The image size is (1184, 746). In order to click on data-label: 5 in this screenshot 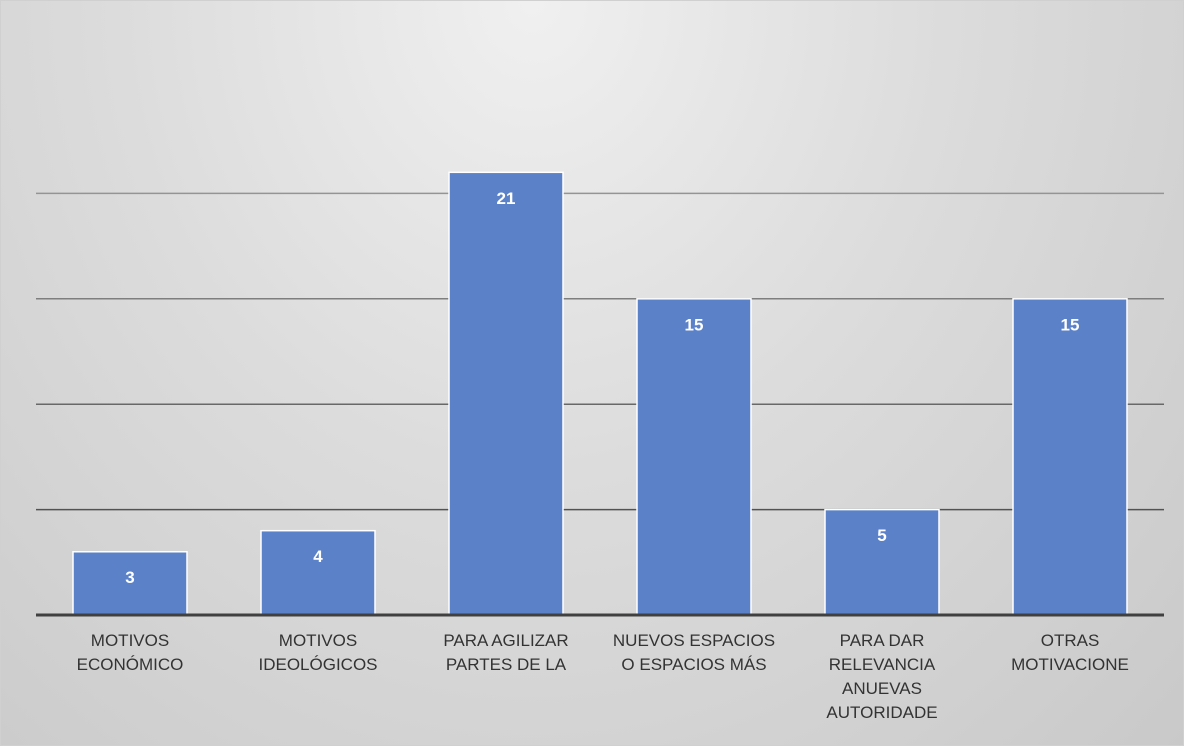, I will do `click(881, 535)`.